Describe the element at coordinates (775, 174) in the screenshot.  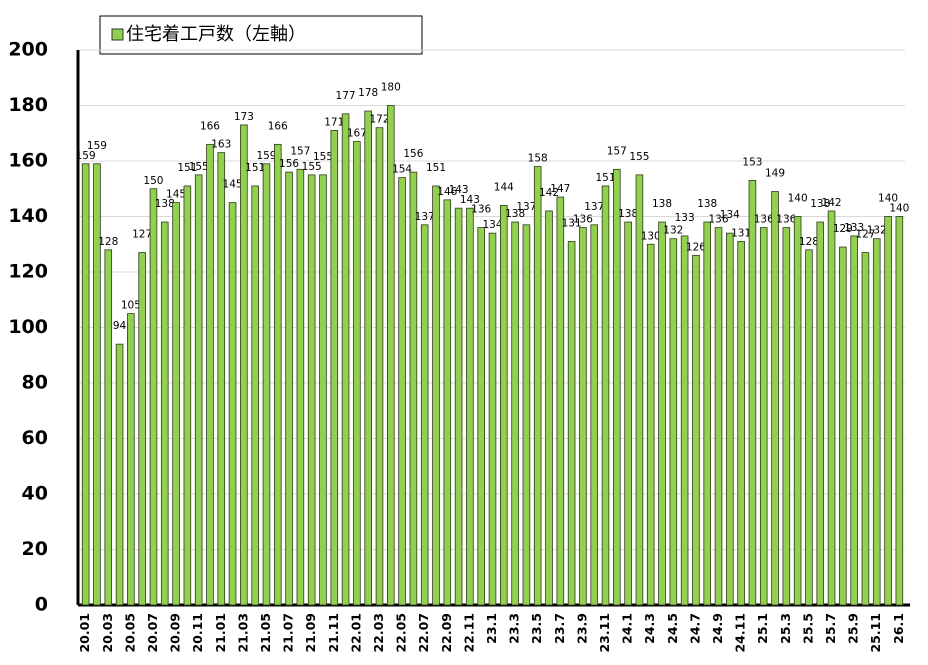
I see `value-label: 149` at that location.